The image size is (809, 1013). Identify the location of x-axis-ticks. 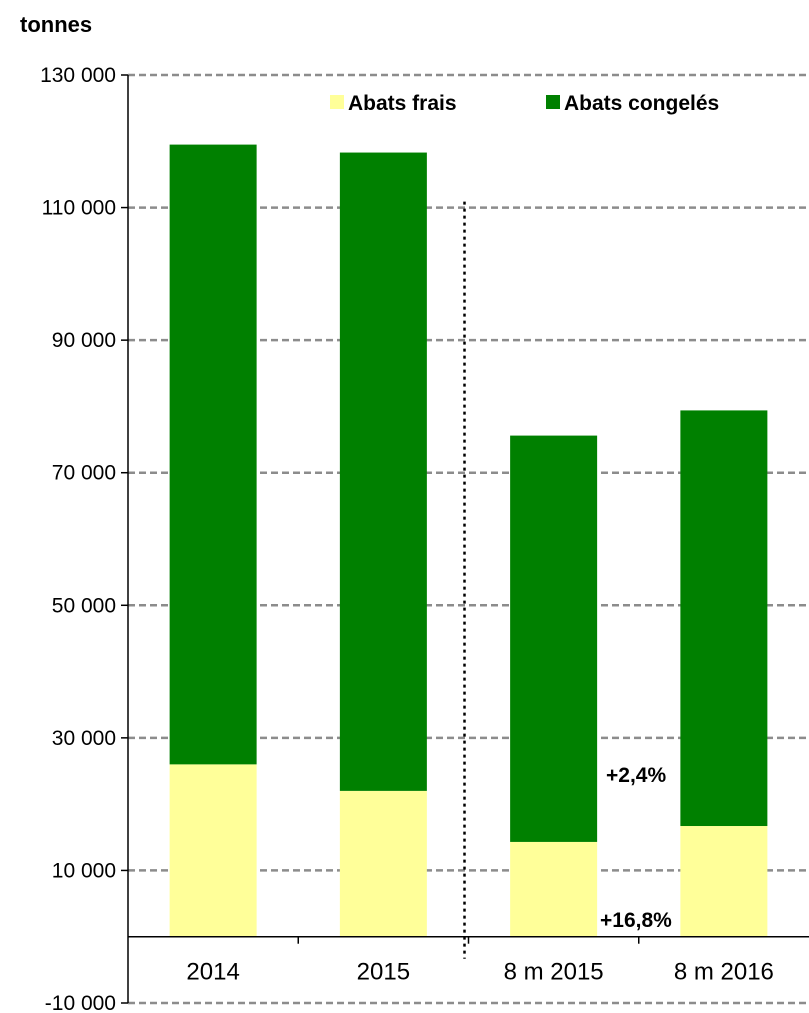
(468, 940).